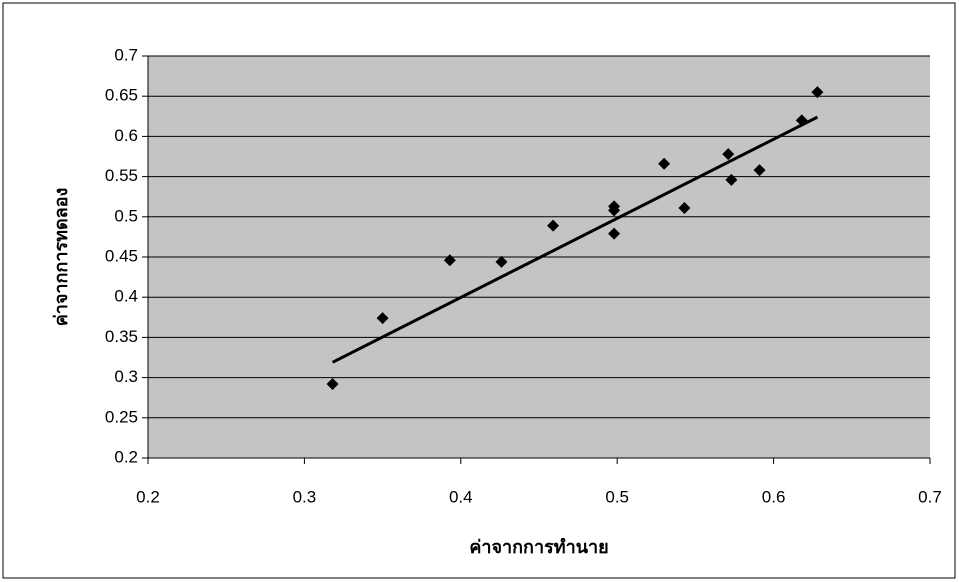  I want to click on y-tick-label: 0.7, so click(126, 54).